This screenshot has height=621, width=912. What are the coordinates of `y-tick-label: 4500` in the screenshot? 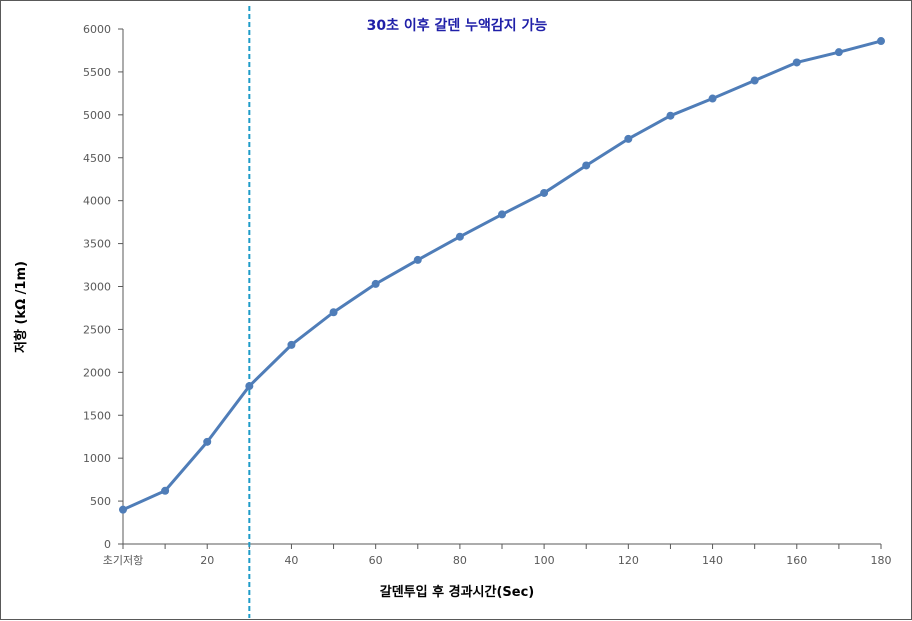 It's located at (97, 158).